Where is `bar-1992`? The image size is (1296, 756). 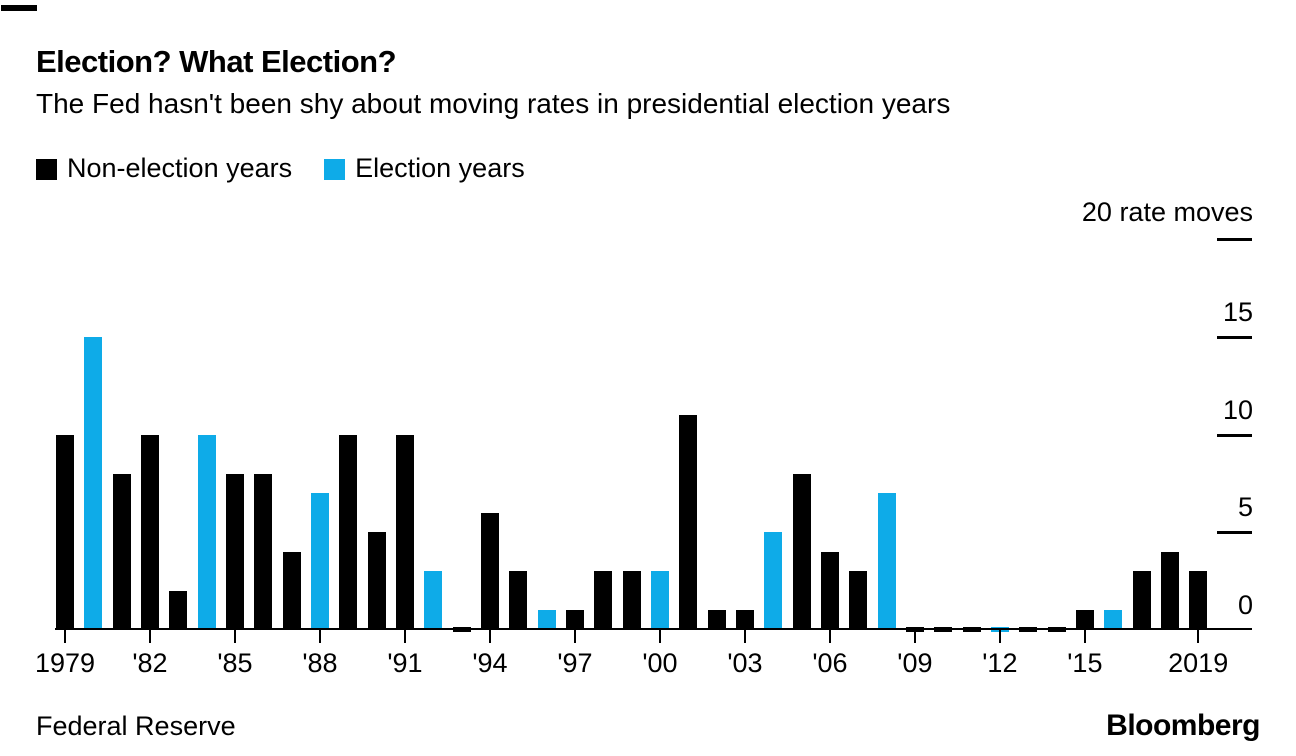 bar-1992 is located at coordinates (433, 600).